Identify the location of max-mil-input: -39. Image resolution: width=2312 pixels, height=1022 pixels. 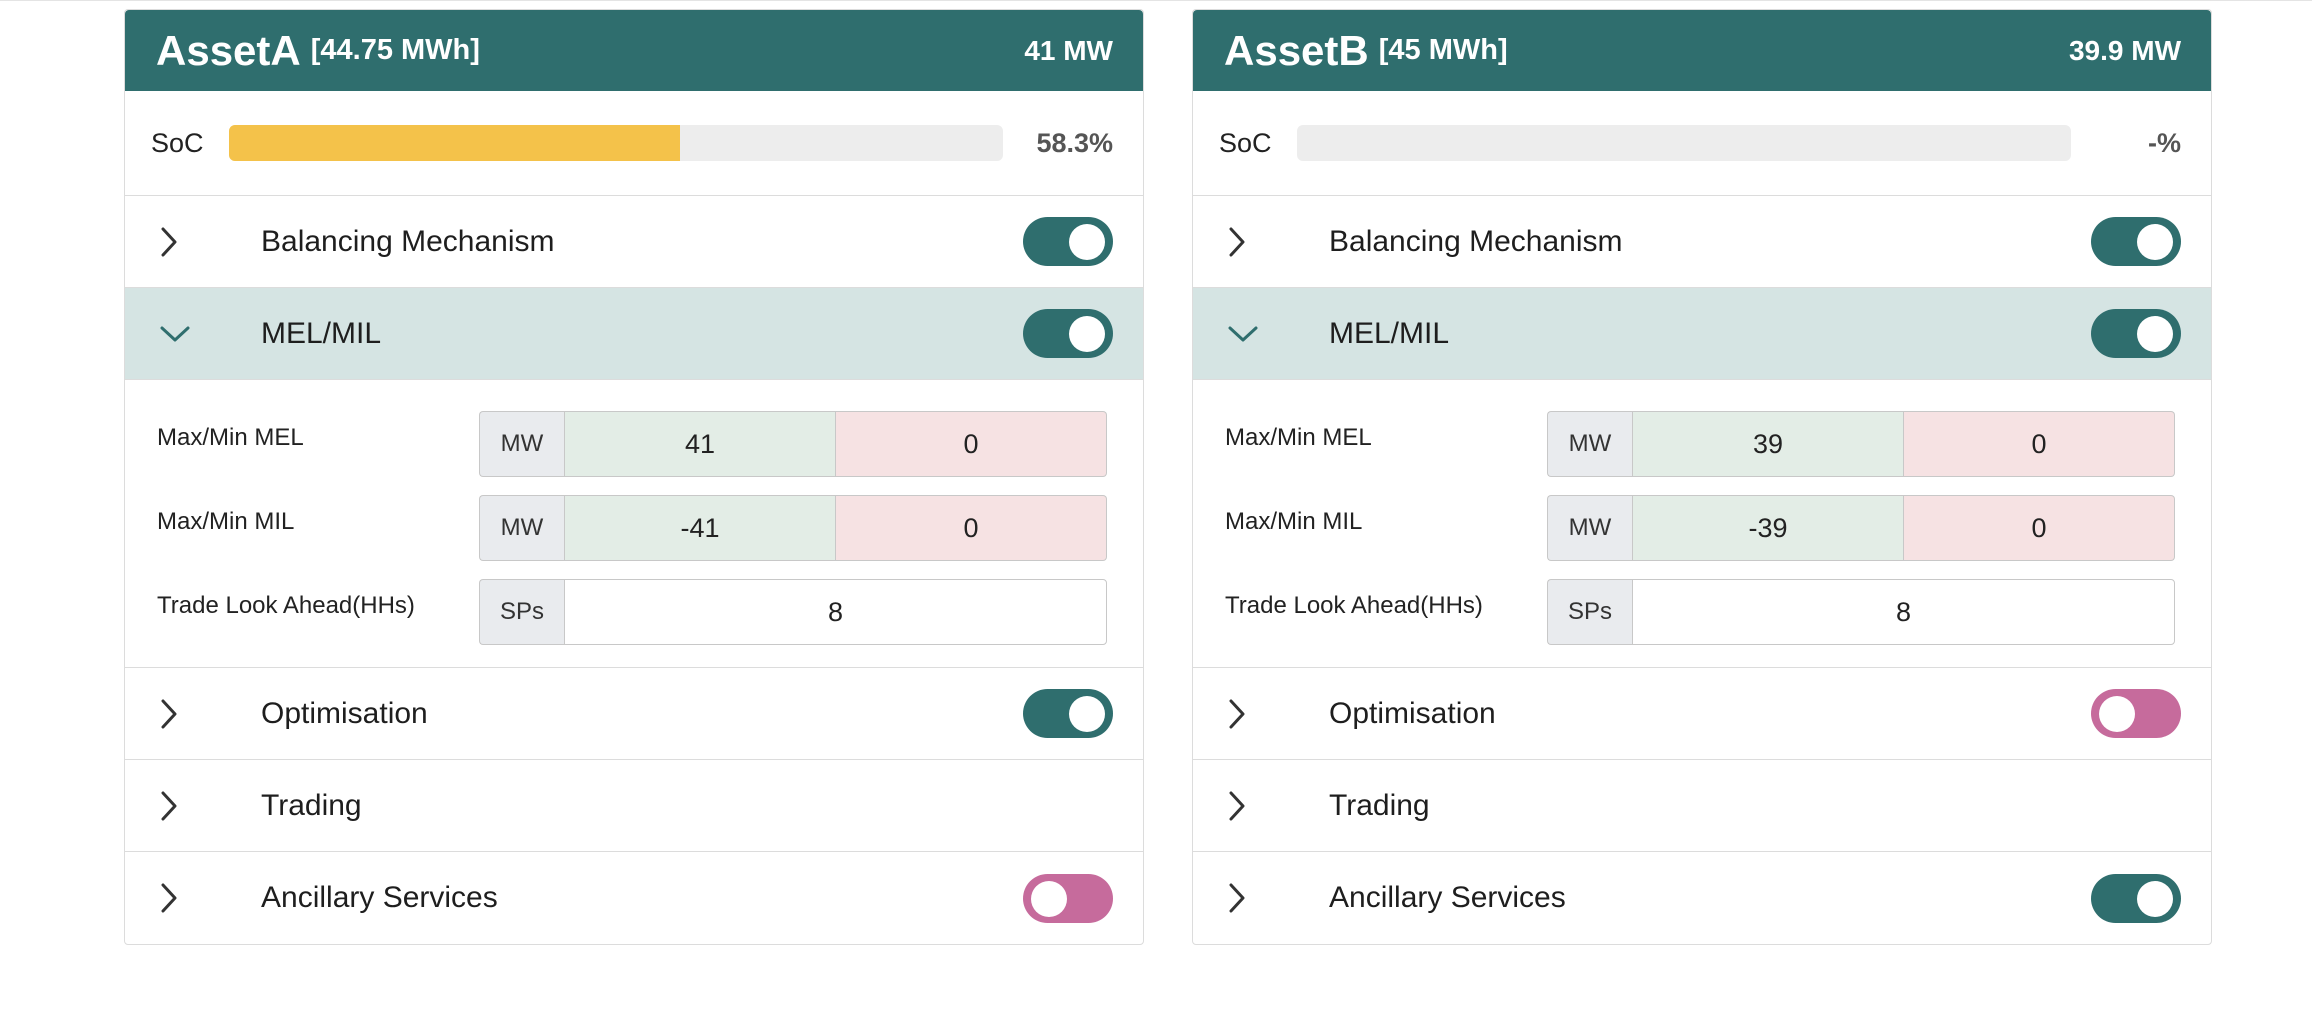
(1768, 528).